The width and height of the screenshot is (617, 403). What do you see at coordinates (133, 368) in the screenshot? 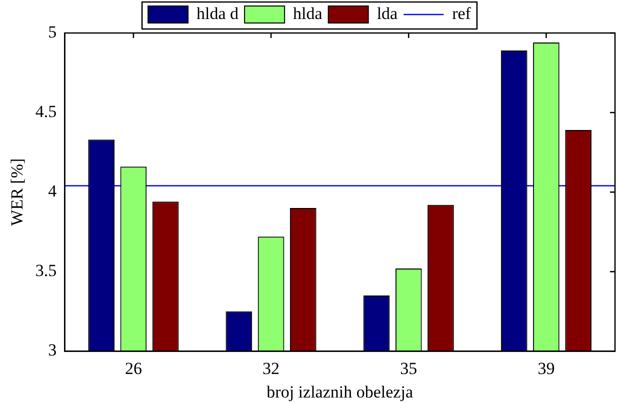
I see `x-tick-label: 26` at bounding box center [133, 368].